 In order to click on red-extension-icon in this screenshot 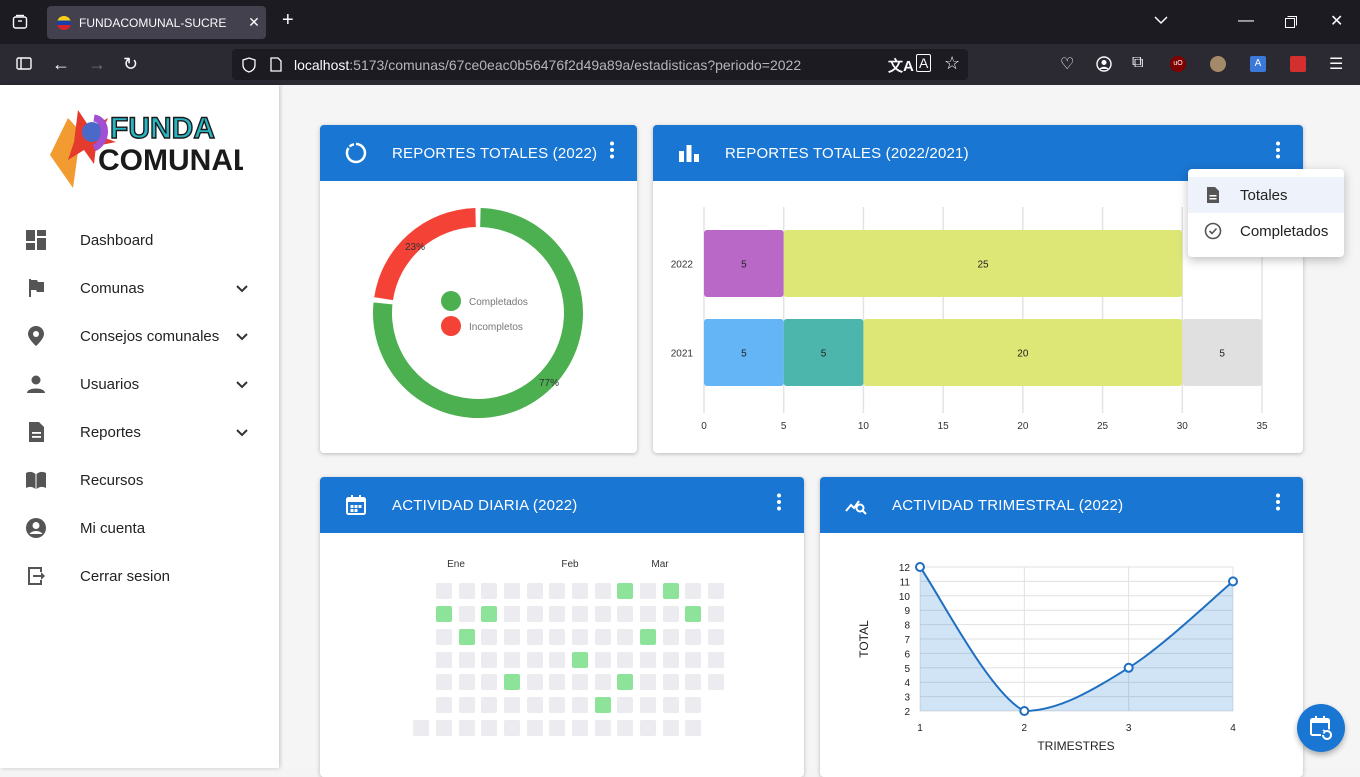, I will do `click(1298, 64)`.